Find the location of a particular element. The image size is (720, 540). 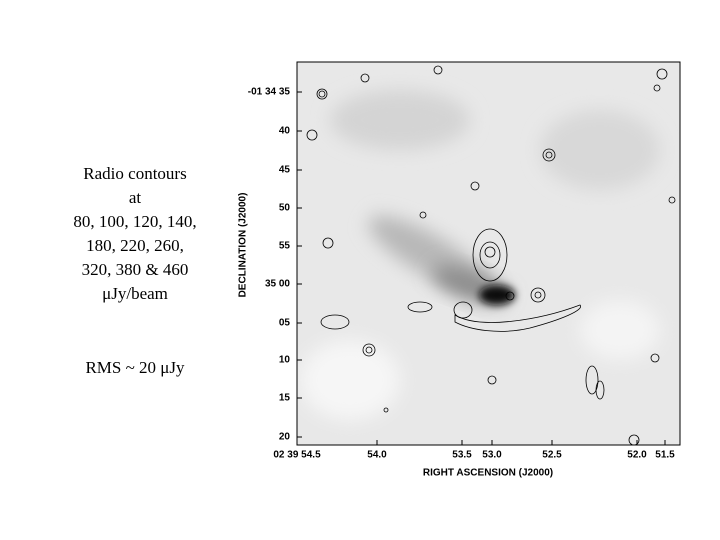

y-tick-label: 35 00 is located at coordinates (277, 284).